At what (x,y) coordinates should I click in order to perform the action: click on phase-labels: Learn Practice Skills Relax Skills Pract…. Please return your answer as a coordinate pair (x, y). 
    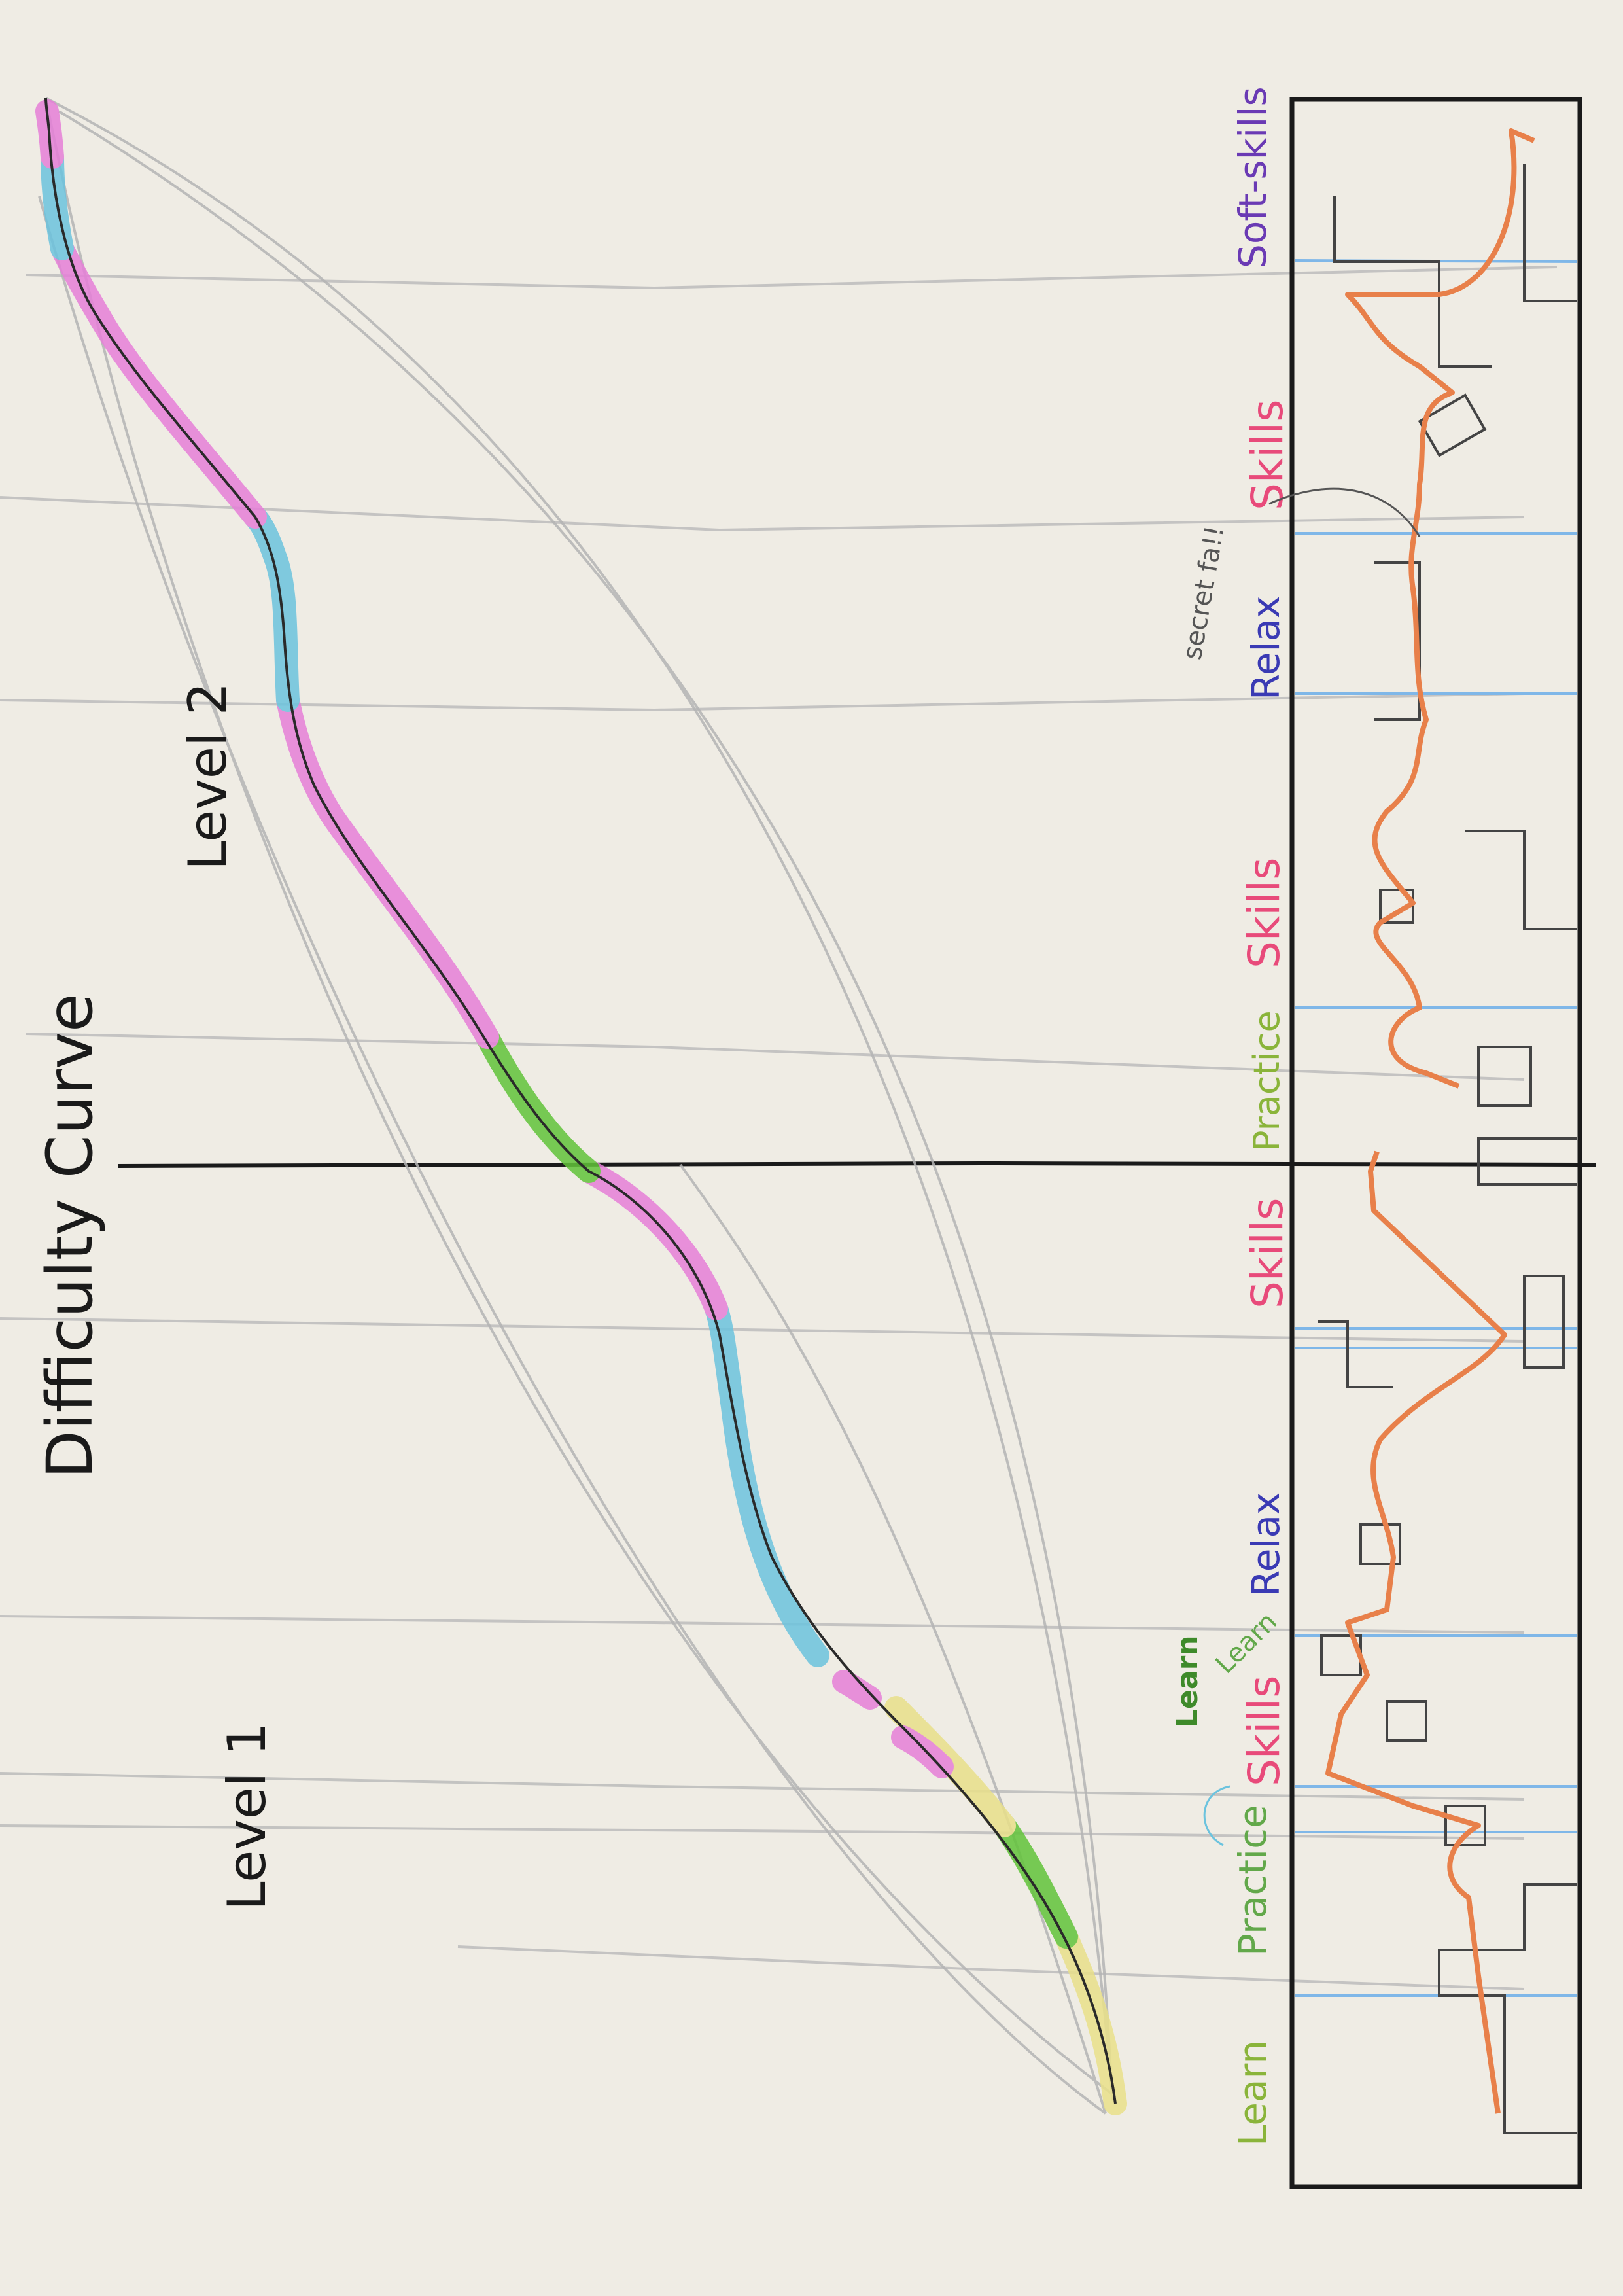
    Looking at the image, I should click on (1261, 1116).